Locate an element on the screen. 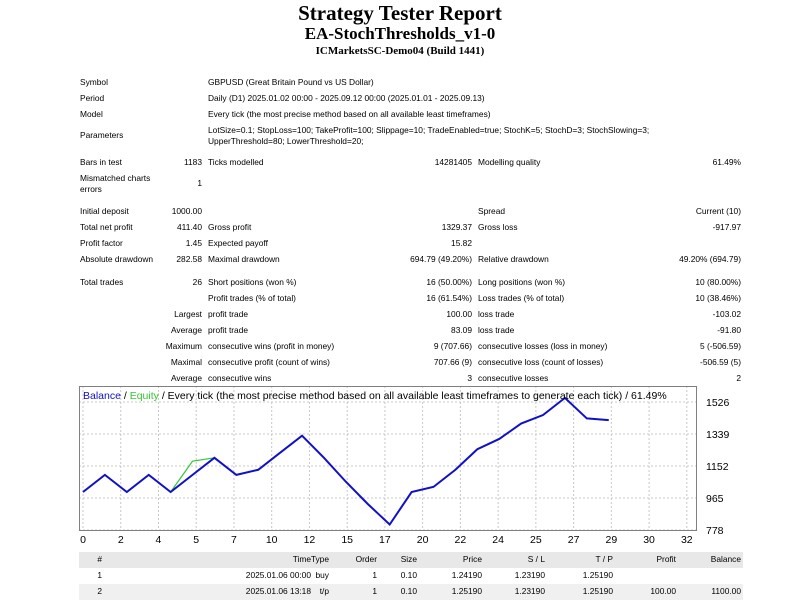  y-tick-label: 778 is located at coordinates (715, 531).